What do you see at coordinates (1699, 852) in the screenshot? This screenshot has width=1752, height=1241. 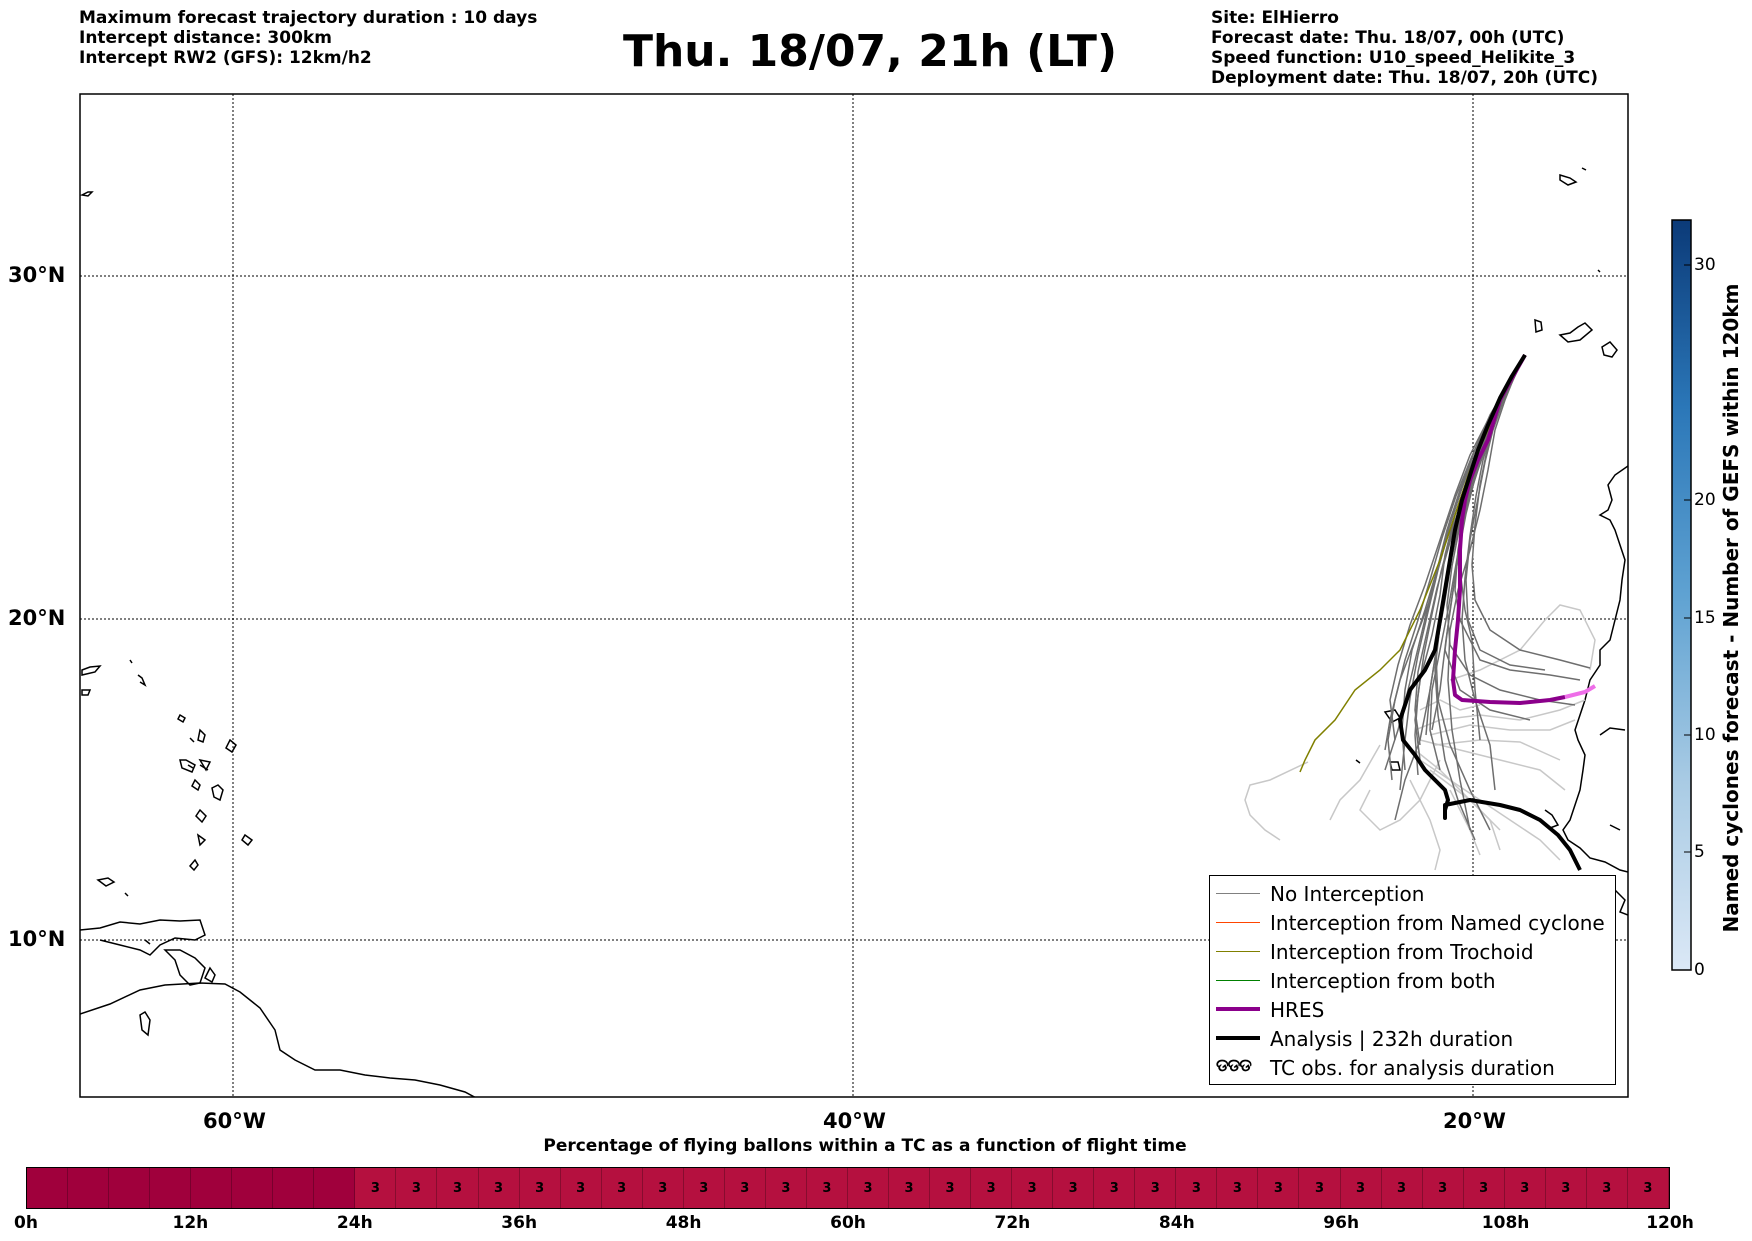 I see `colorbar-tick: 5` at bounding box center [1699, 852].